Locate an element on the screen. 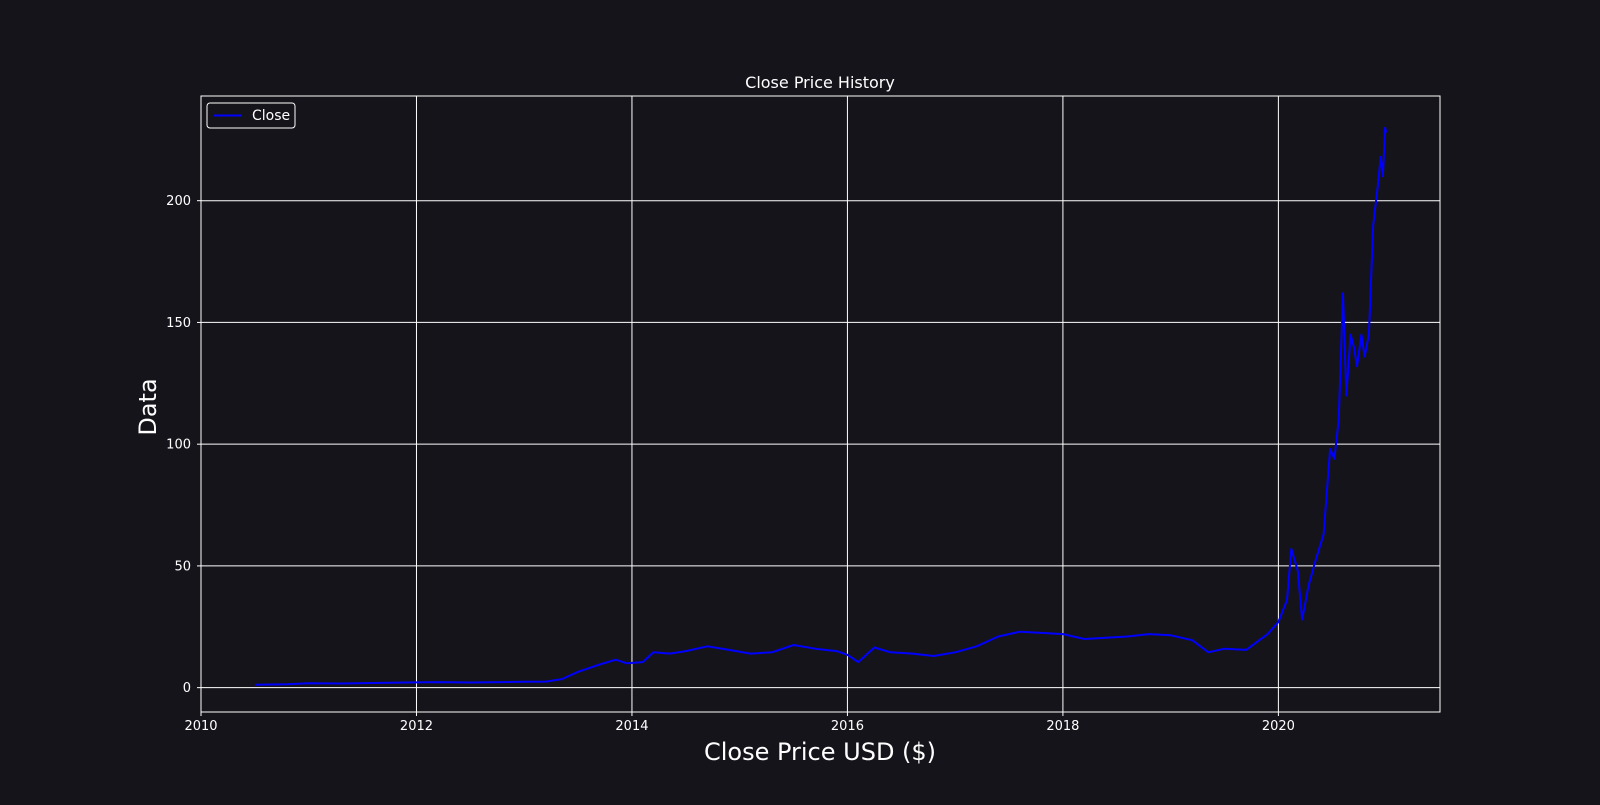 The height and width of the screenshot is (805, 1600). x-axis-label: Close Price USD ($) is located at coordinates (820, 752).